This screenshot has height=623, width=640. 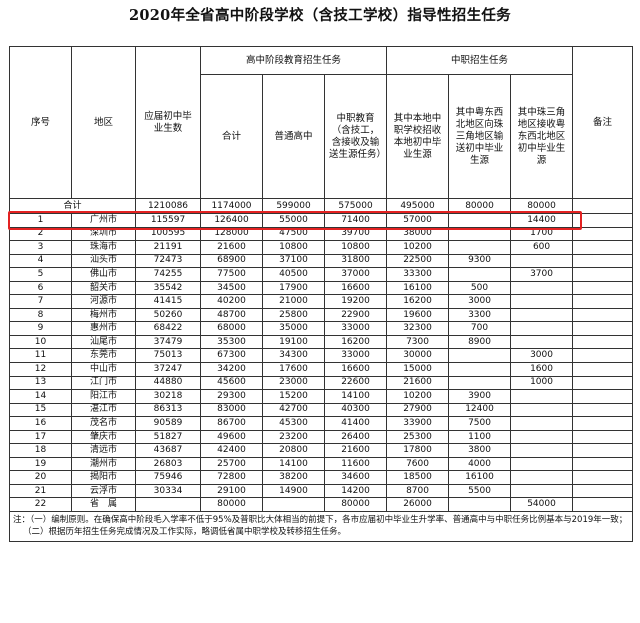 What do you see at coordinates (168, 206) in the screenshot?
I see `total-grads: 1210086` at bounding box center [168, 206].